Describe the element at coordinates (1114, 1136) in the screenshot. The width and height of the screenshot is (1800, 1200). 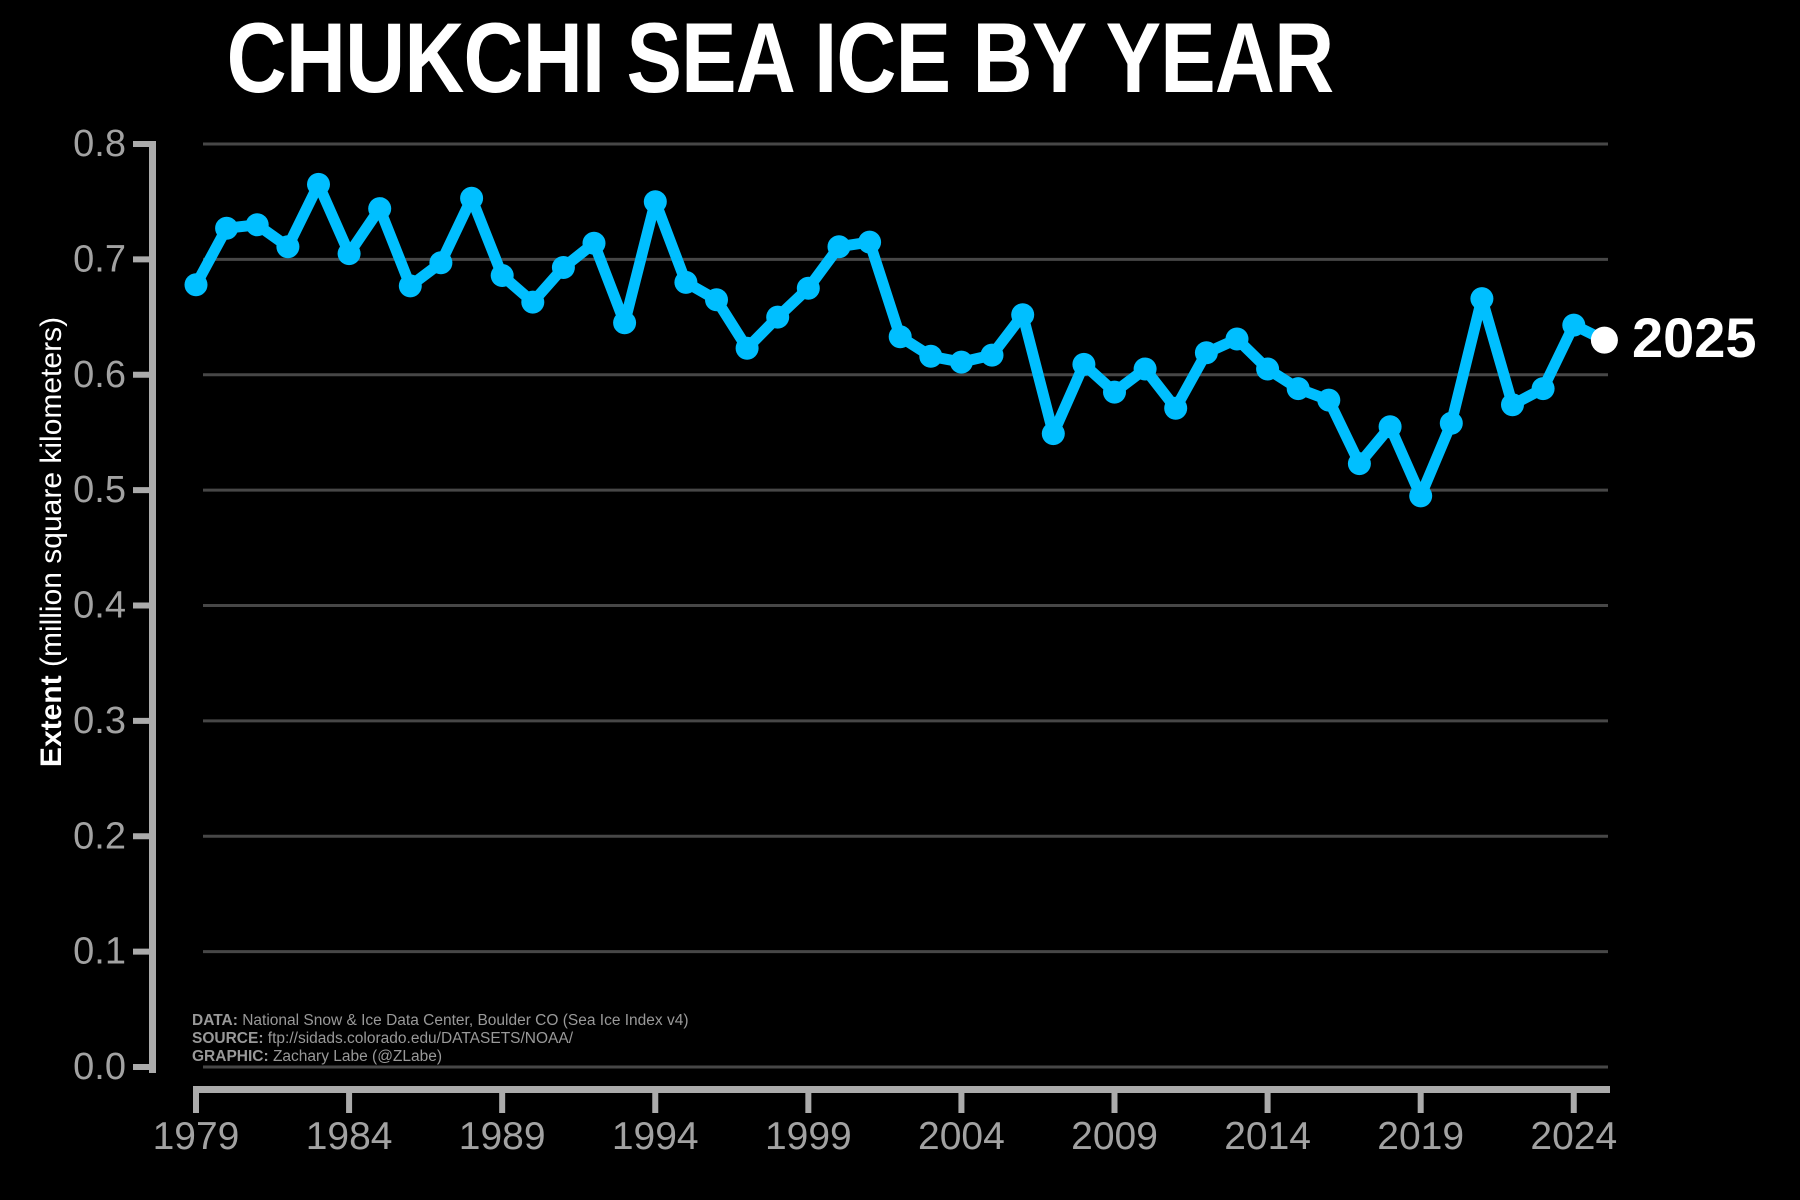
I see `x-tick-label-2009: 2009` at that location.